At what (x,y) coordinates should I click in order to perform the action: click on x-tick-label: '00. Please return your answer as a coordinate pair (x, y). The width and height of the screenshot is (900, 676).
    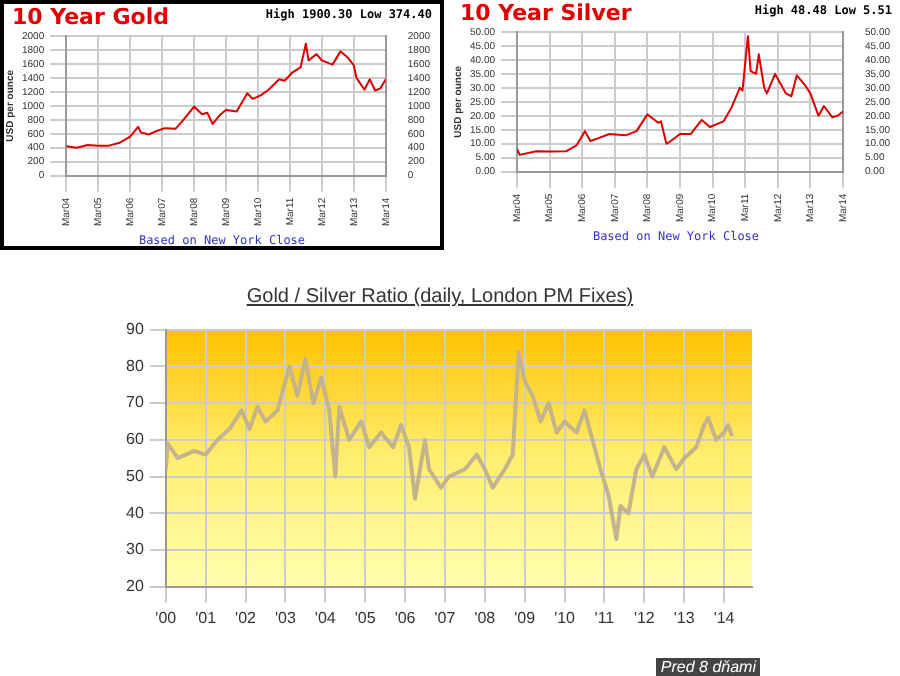
    Looking at the image, I should click on (166, 617).